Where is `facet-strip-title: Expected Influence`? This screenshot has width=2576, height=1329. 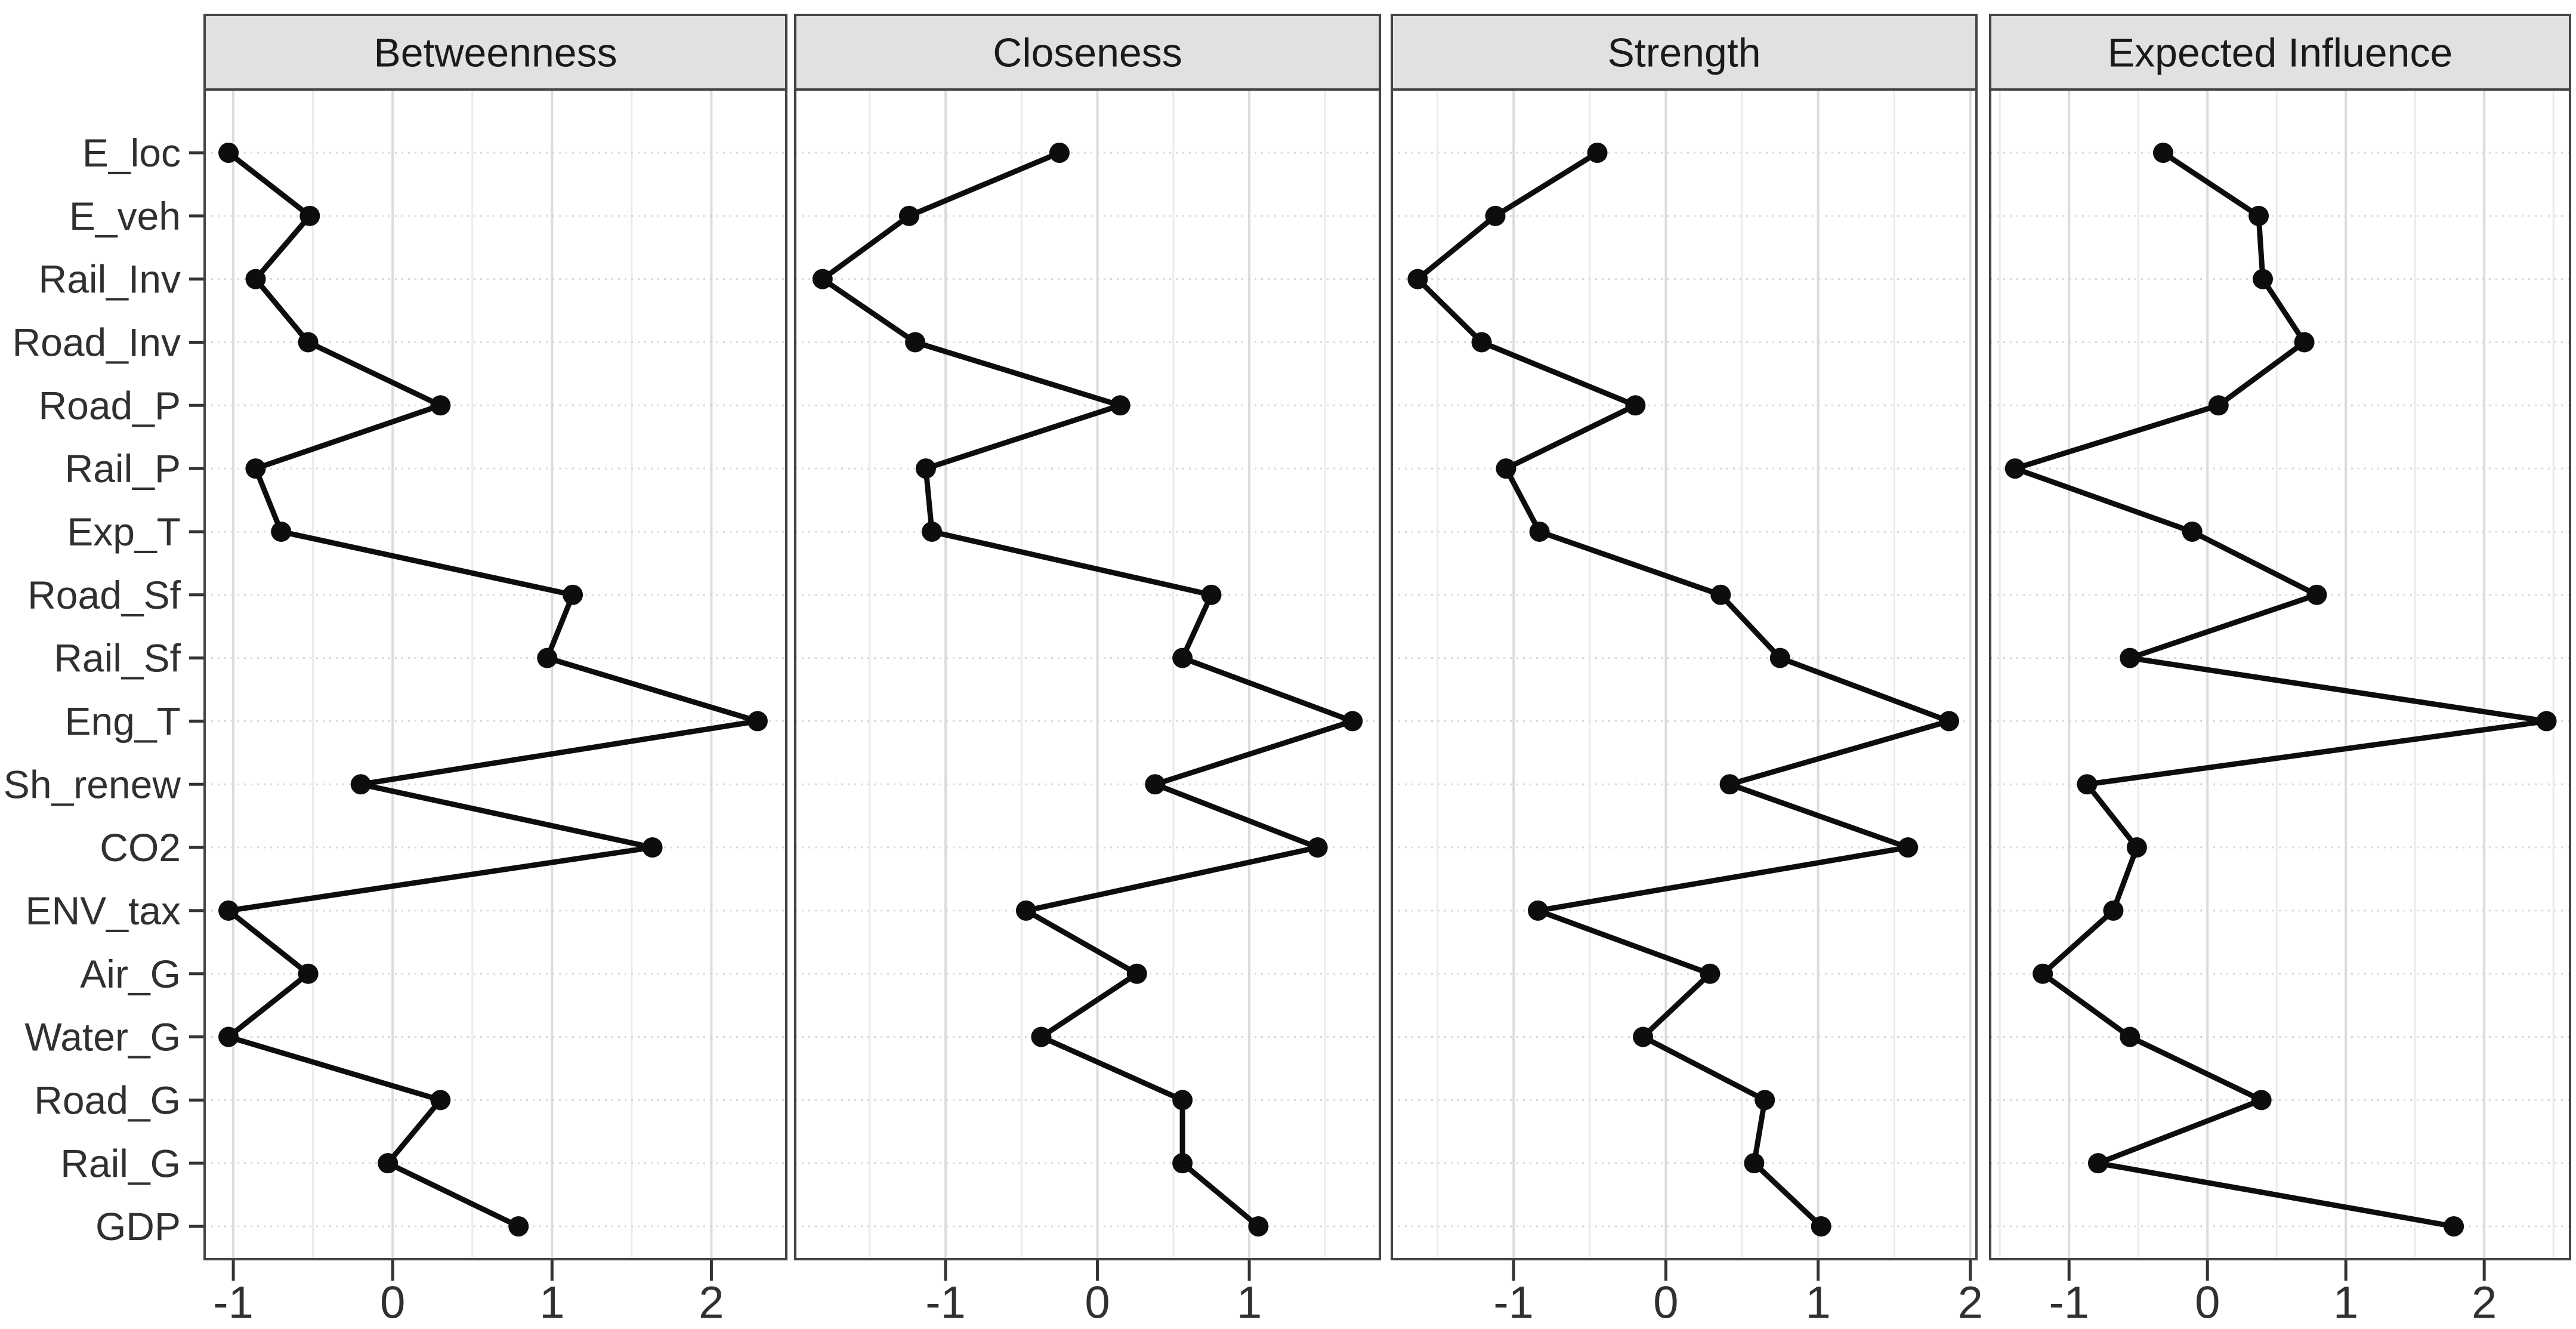 facet-strip-title: Expected Influence is located at coordinates (2280, 52).